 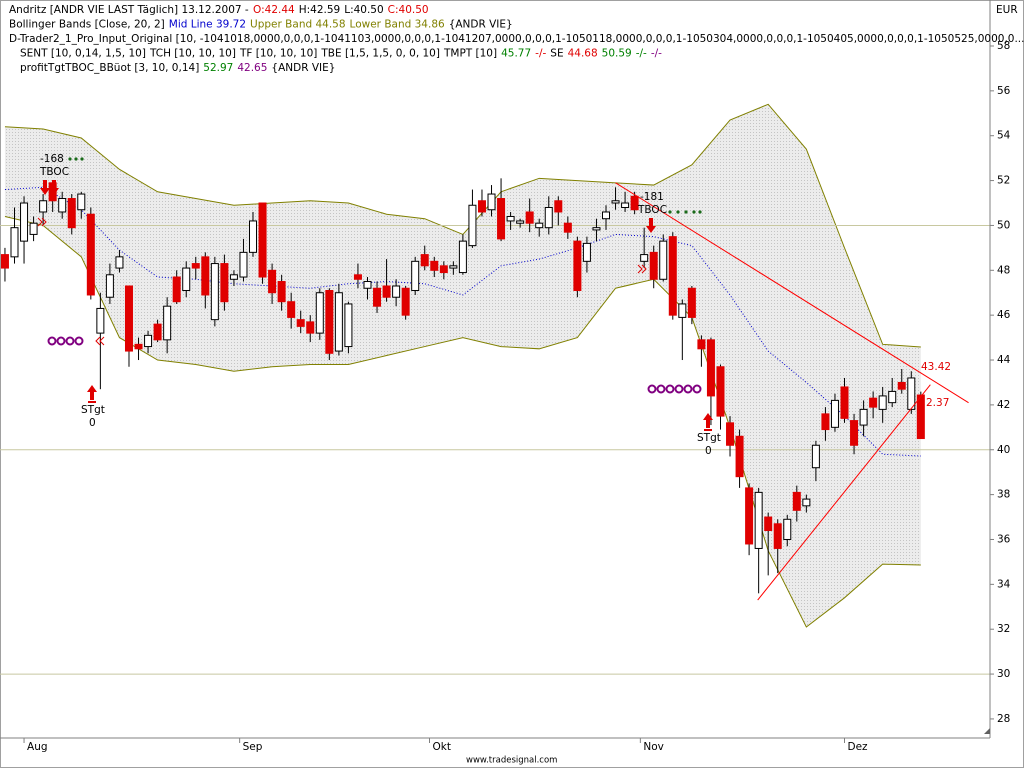 What do you see at coordinates (109, 68) in the screenshot?
I see `legend-text: profitTgtTBOC_BBüot [3, 10, 0,14]` at bounding box center [109, 68].